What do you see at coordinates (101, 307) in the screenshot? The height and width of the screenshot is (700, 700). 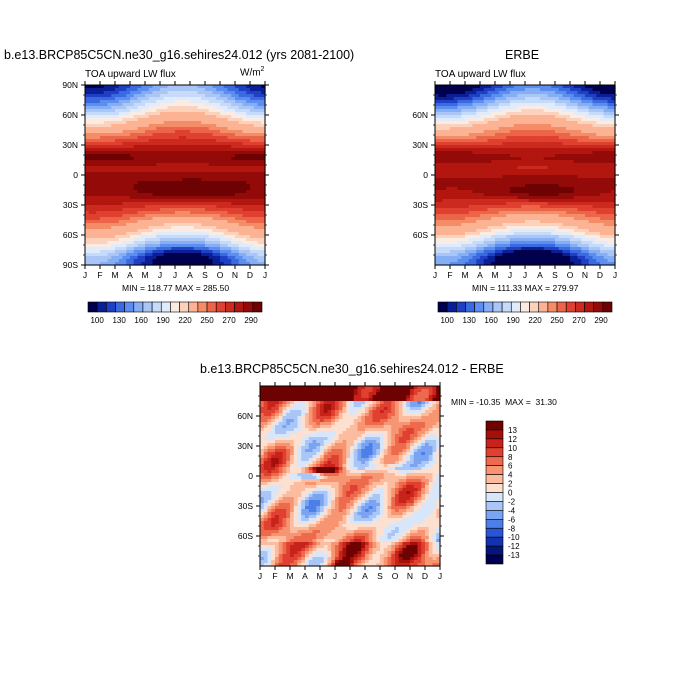 I see `model-colorbar-box` at bounding box center [101, 307].